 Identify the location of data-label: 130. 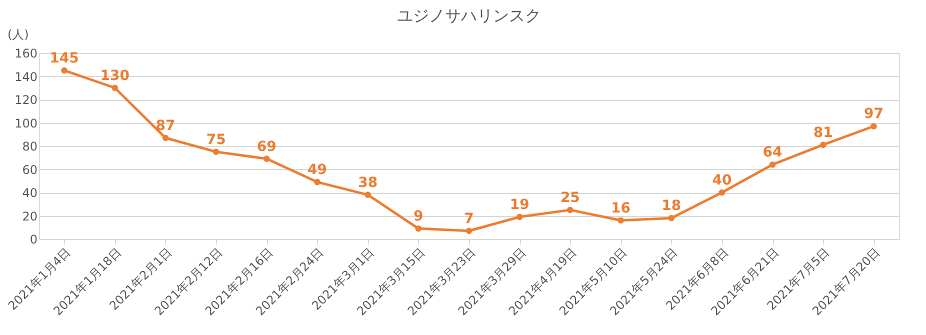
(115, 76).